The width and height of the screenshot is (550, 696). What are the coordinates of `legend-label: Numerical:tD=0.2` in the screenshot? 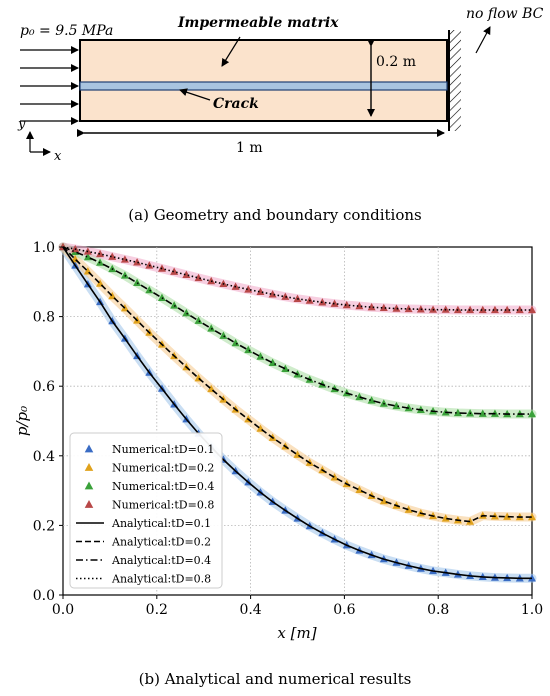 It's located at (163, 468).